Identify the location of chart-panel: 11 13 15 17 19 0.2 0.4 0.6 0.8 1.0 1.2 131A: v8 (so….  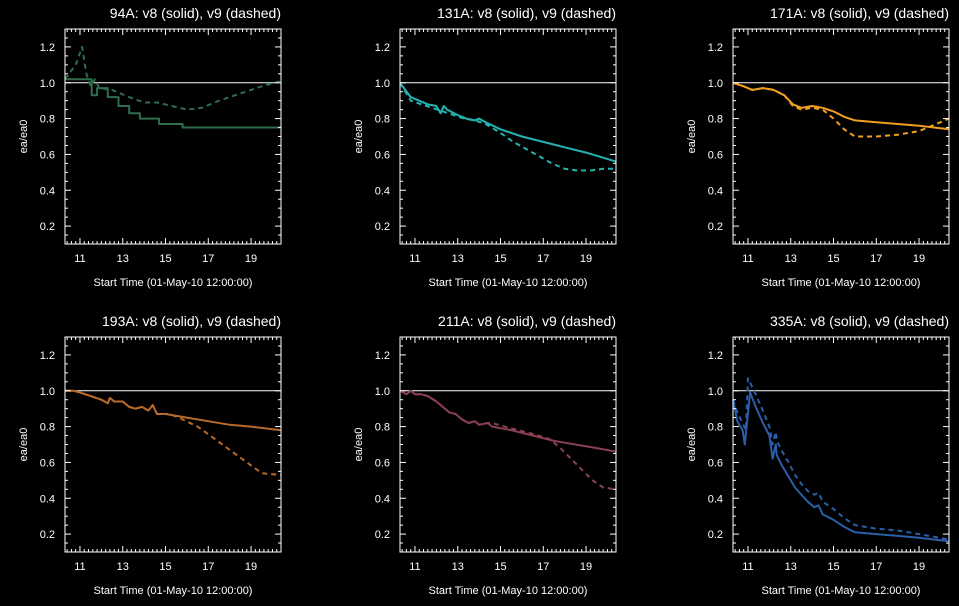
(485, 147).